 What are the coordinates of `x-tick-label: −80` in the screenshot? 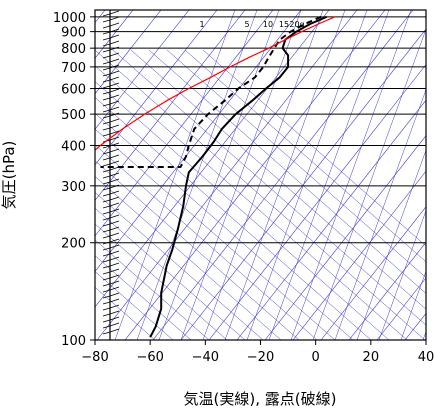 It's located at (94, 357).